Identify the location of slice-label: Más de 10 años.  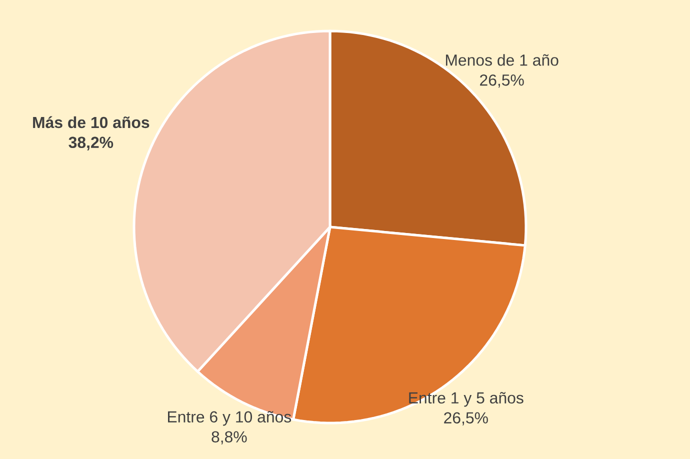
(91, 122).